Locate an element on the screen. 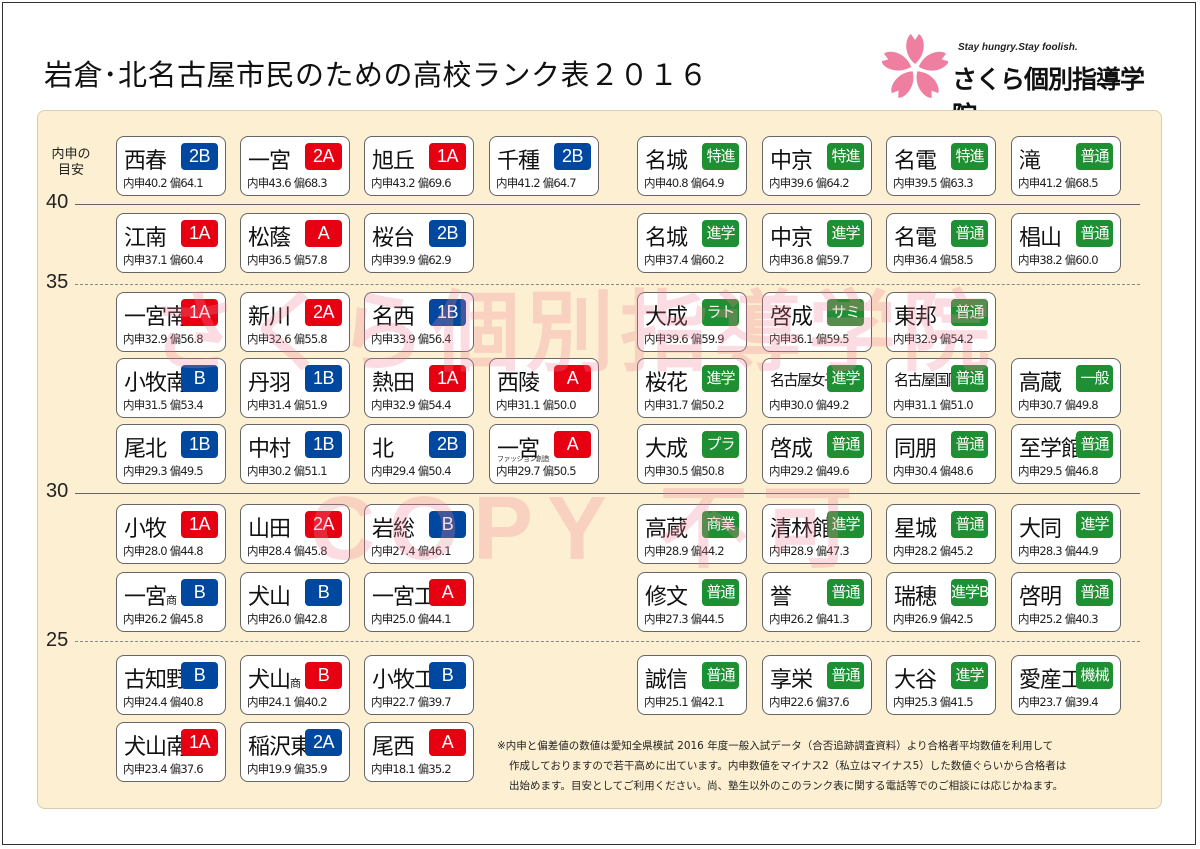  naishin-value: 30.7 is located at coordinates (1050, 405).